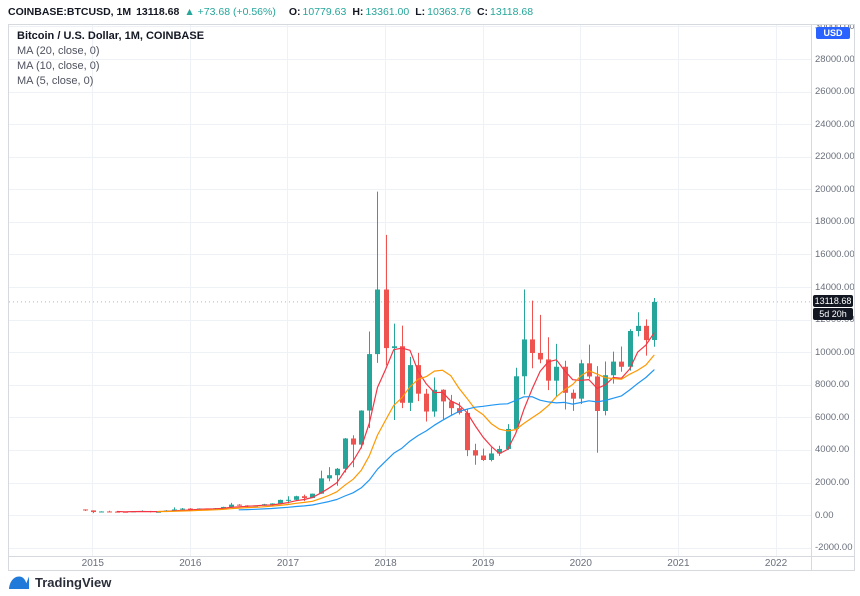 The image size is (860, 596). I want to click on ohlc-value: 13118.68, so click(512, 12).